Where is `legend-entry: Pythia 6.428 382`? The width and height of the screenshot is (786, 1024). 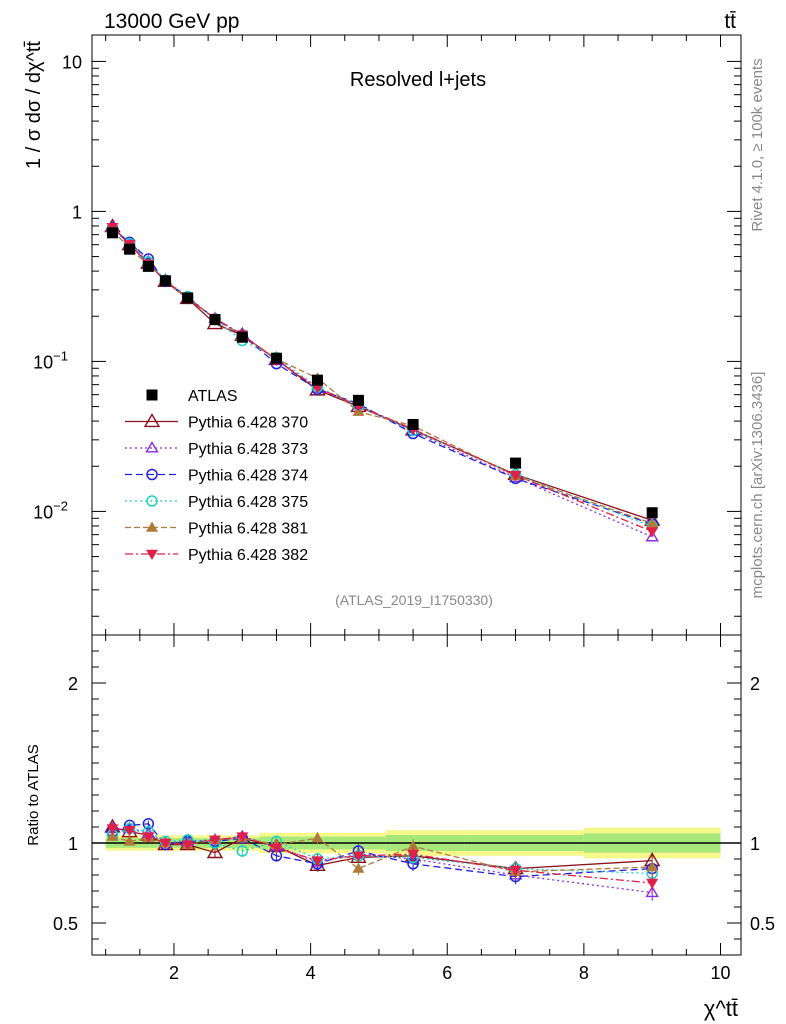 legend-entry: Pythia 6.428 382 is located at coordinates (216, 555).